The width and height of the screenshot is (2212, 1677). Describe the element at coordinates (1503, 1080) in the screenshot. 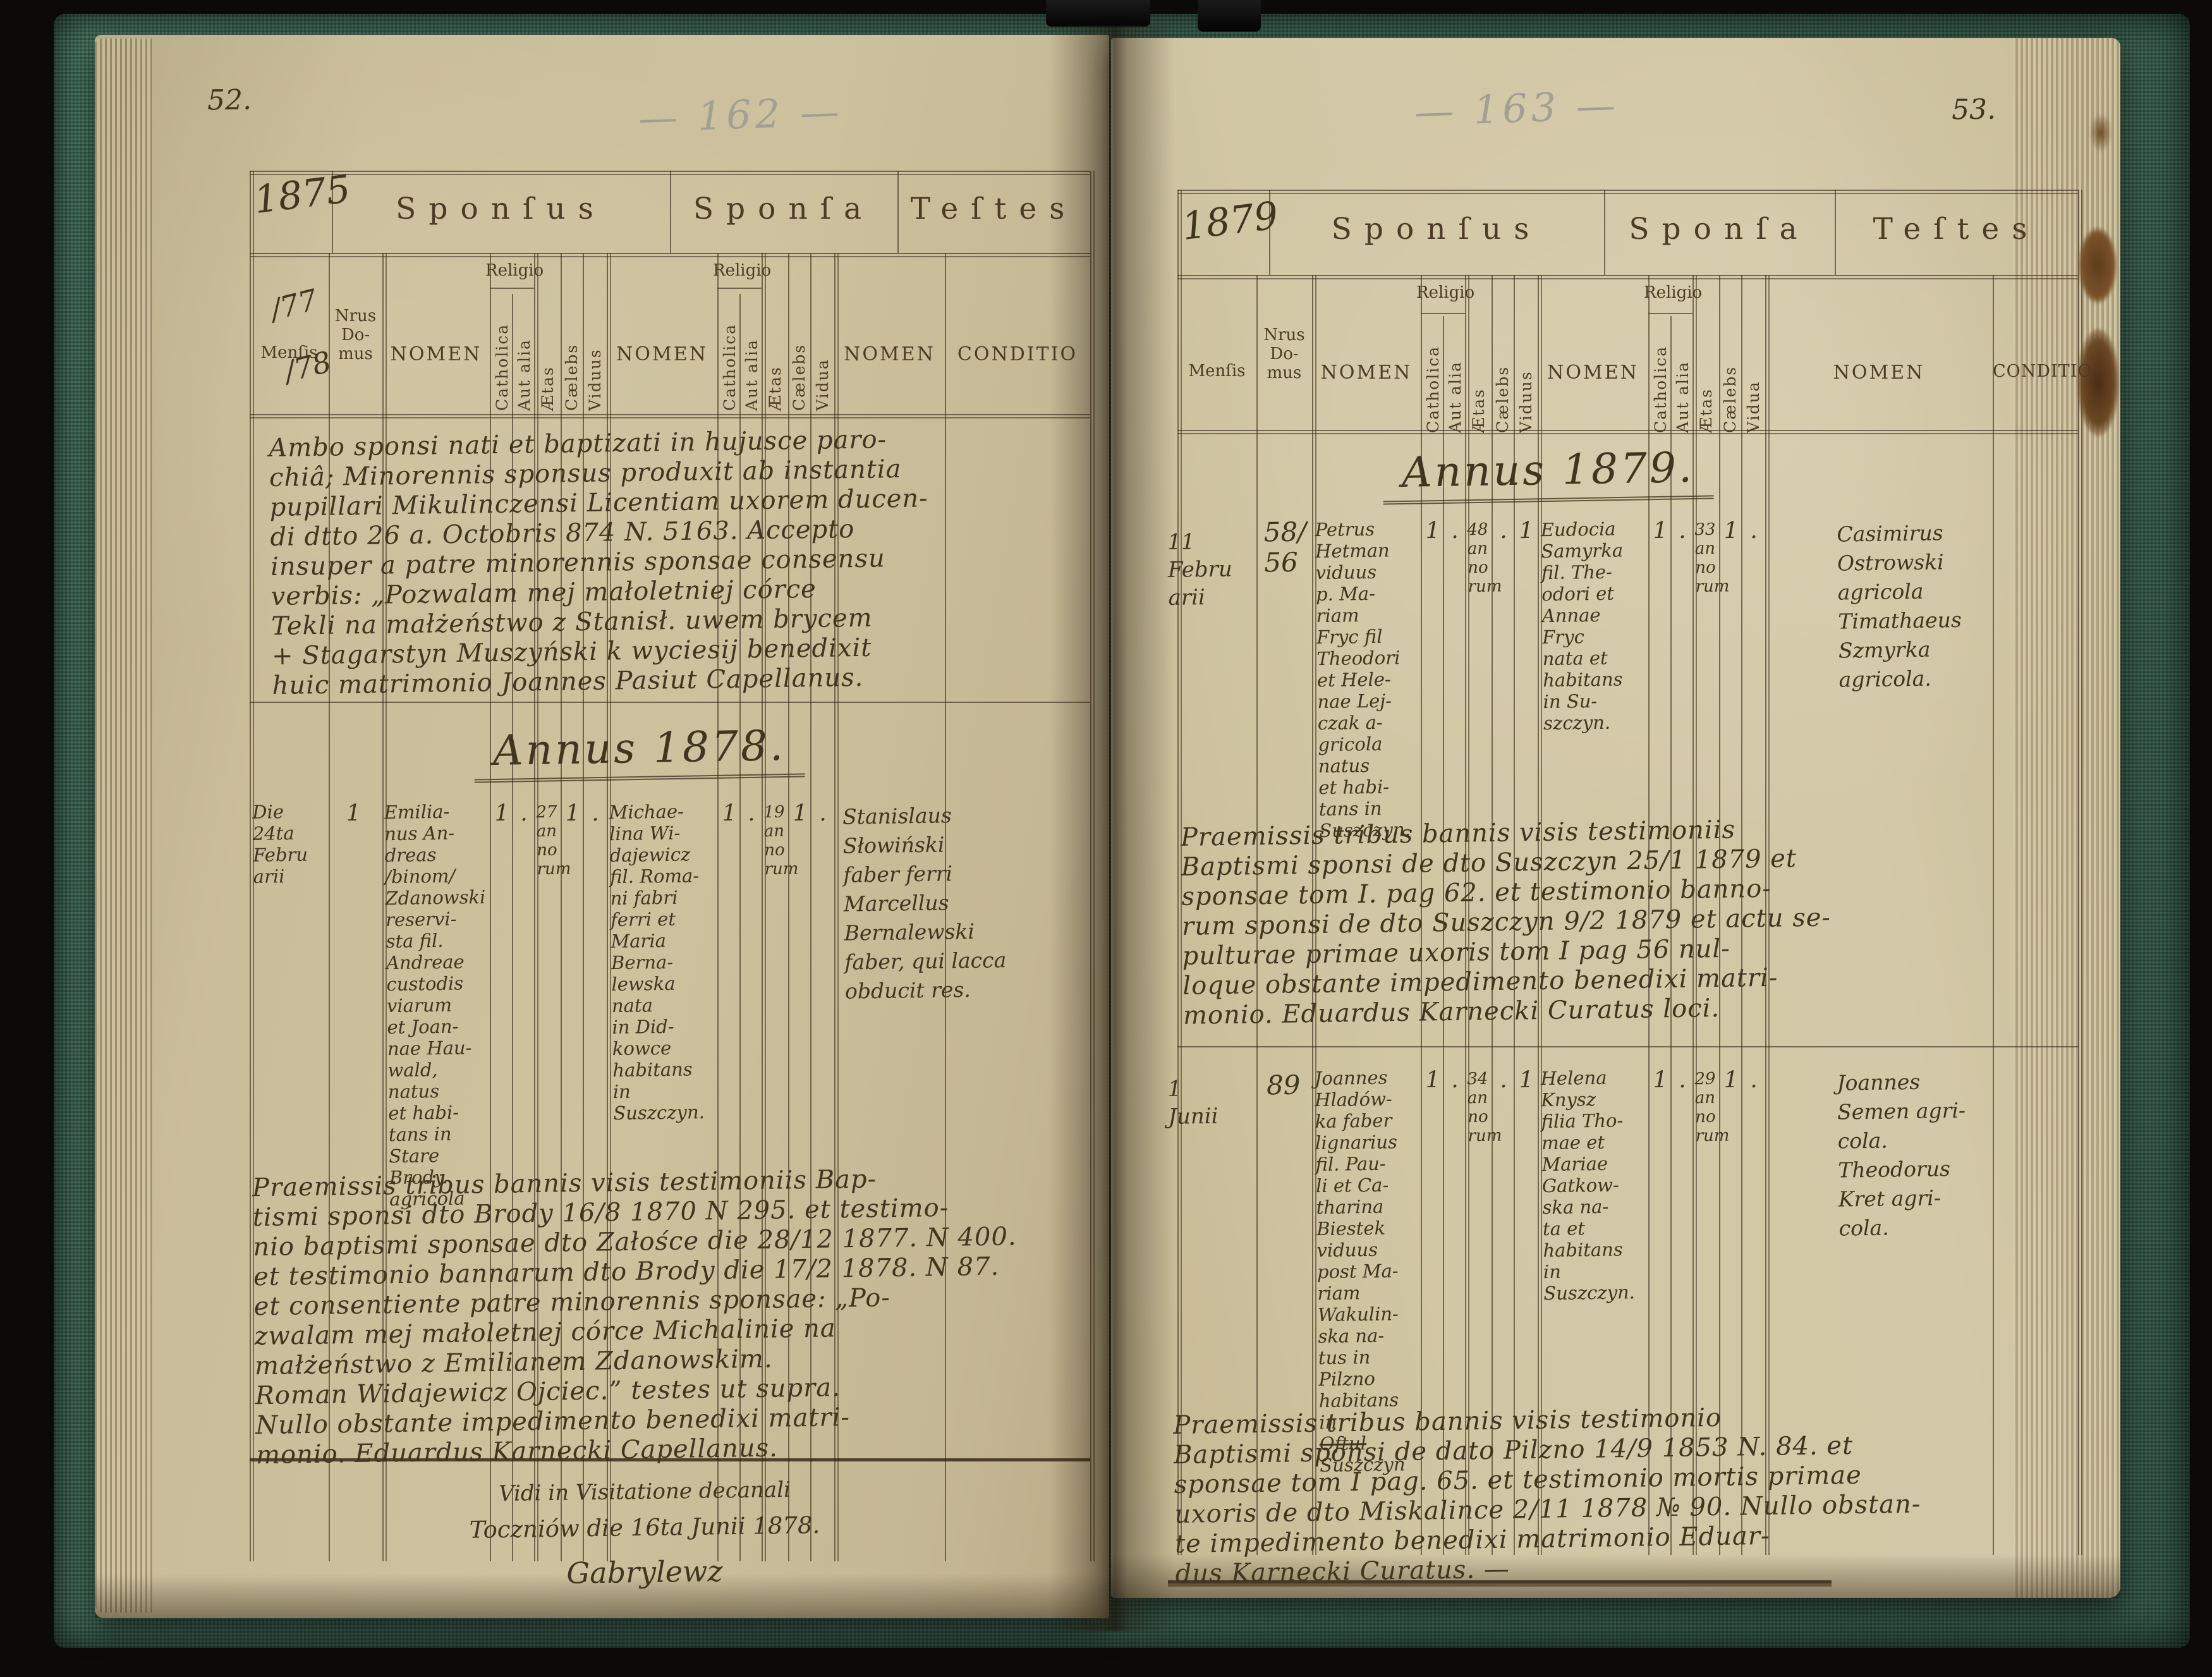

I see `right-entry2-sponsus-caelebs: .` at that location.